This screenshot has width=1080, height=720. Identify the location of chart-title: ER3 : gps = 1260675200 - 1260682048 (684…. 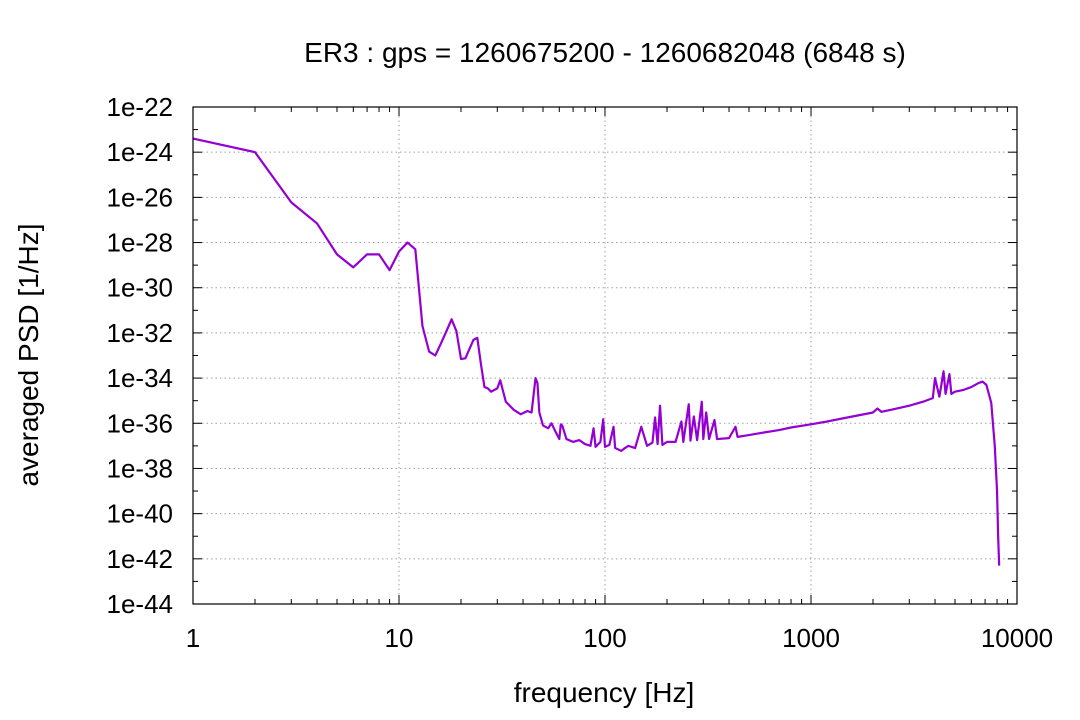
(605, 52).